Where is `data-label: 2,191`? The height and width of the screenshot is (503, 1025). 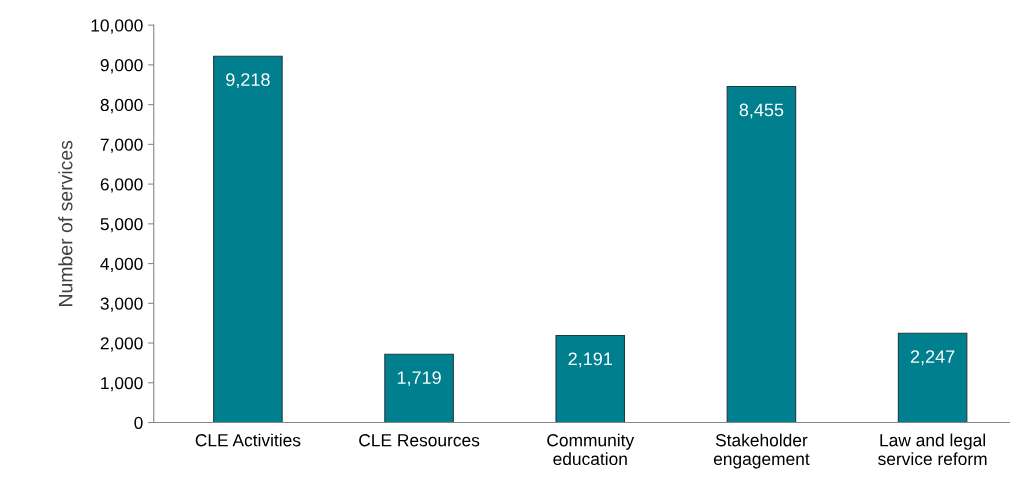 data-label: 2,191 is located at coordinates (590, 360).